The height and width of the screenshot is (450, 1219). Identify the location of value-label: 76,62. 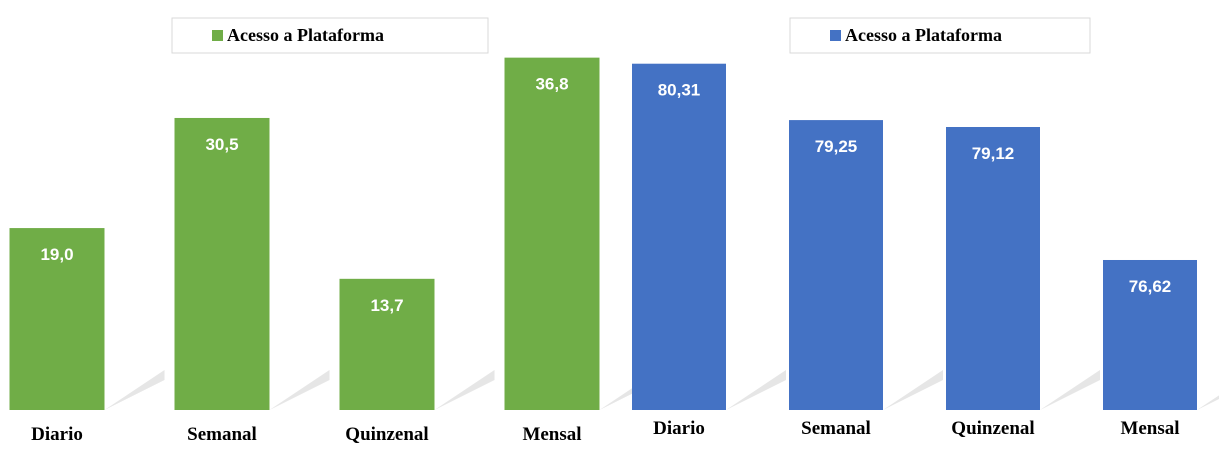
(1150, 286).